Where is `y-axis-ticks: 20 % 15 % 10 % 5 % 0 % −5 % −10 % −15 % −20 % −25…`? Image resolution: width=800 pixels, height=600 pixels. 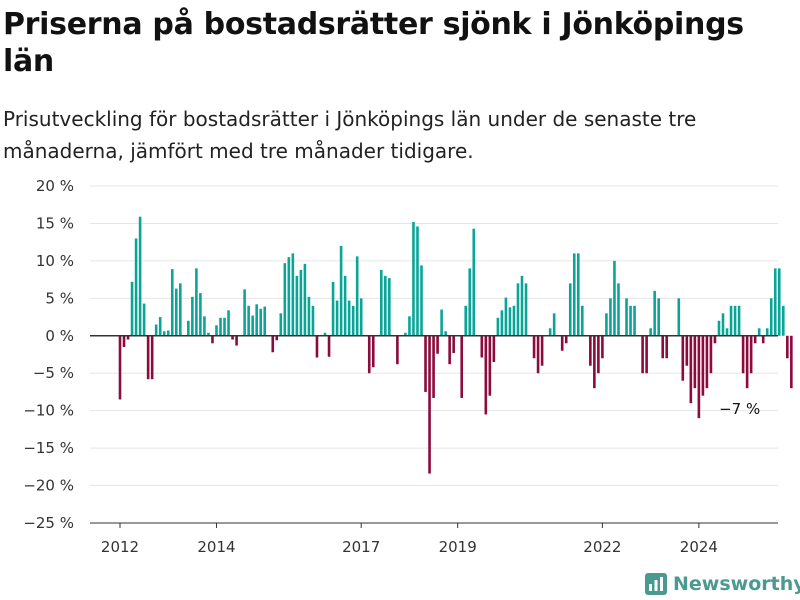
y-axis-ticks: 20 % 15 % 10 % 5 % 0 % −5 % −10 % −15 % −20 % −25… is located at coordinates (48, 354).